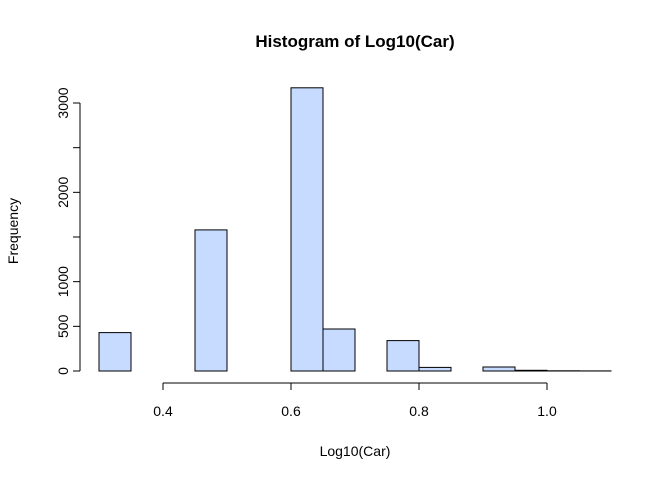  What do you see at coordinates (419, 411) in the screenshot?
I see `x-tick-label: 0.8` at bounding box center [419, 411].